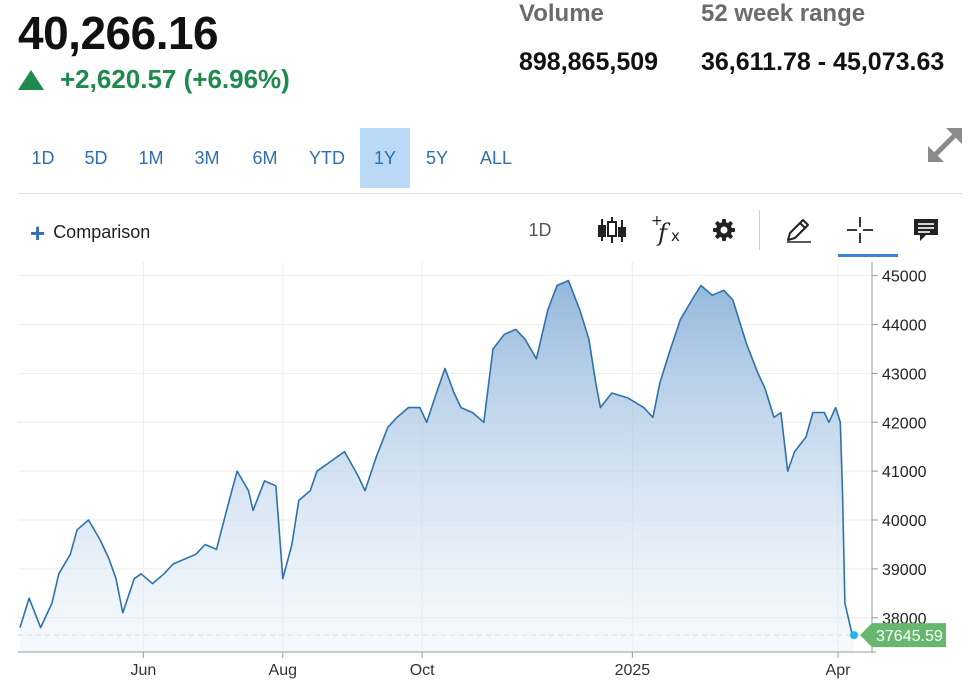 Image resolution: width=978 pixels, height=694 pixels. What do you see at coordinates (102, 232) in the screenshot?
I see `comparison-label: Comparison` at bounding box center [102, 232].